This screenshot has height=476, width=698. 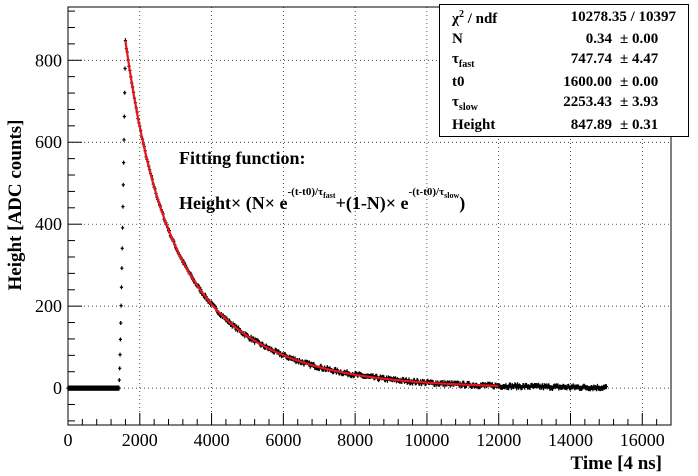 What do you see at coordinates (455, 19) in the screenshot?
I see `stats-label: χ` at bounding box center [455, 19].